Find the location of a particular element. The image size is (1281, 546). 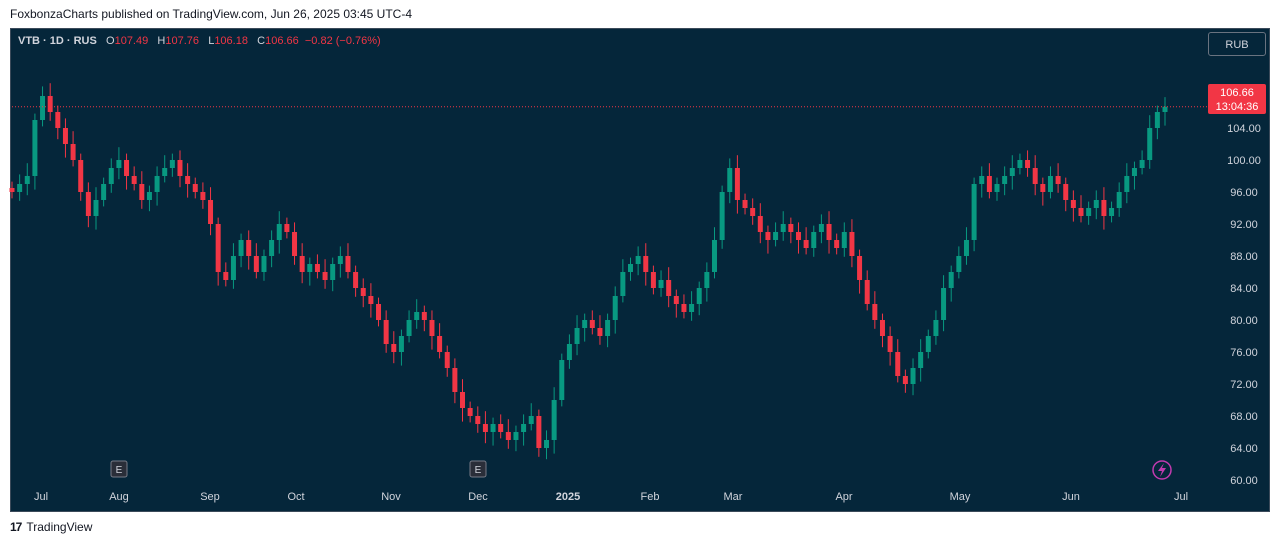

y-tick-label: 80.00 is located at coordinates (1244, 321).